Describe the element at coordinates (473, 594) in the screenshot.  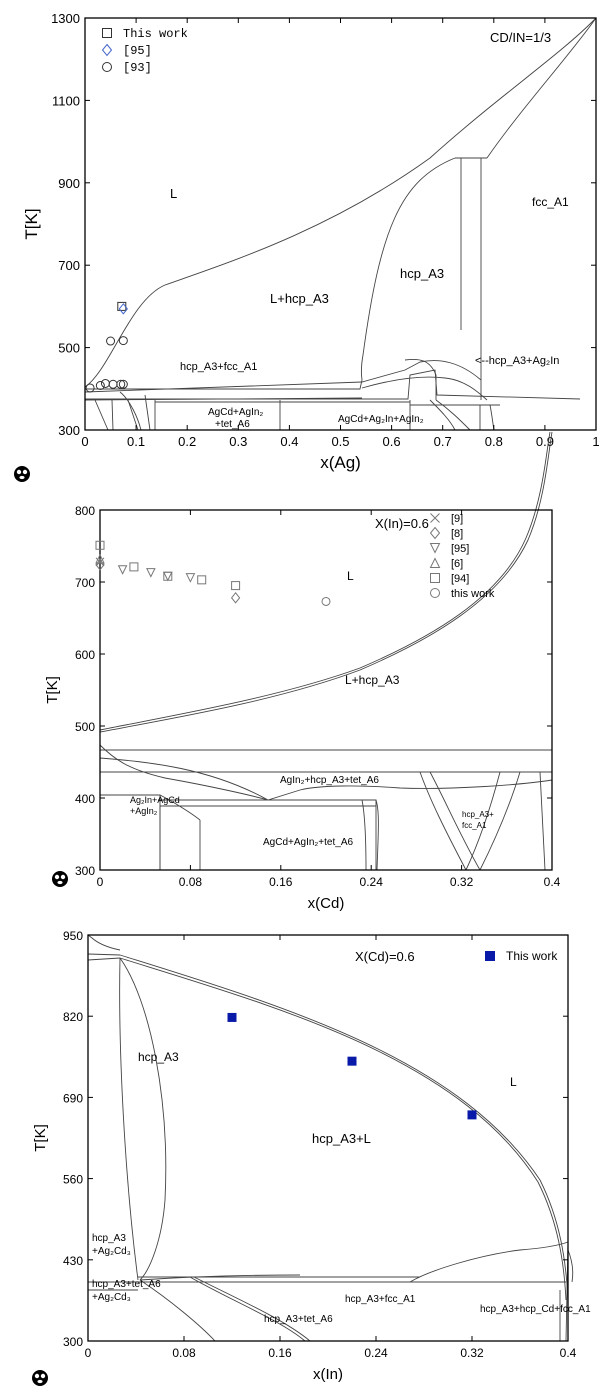
I see `legend-label: this work` at that location.